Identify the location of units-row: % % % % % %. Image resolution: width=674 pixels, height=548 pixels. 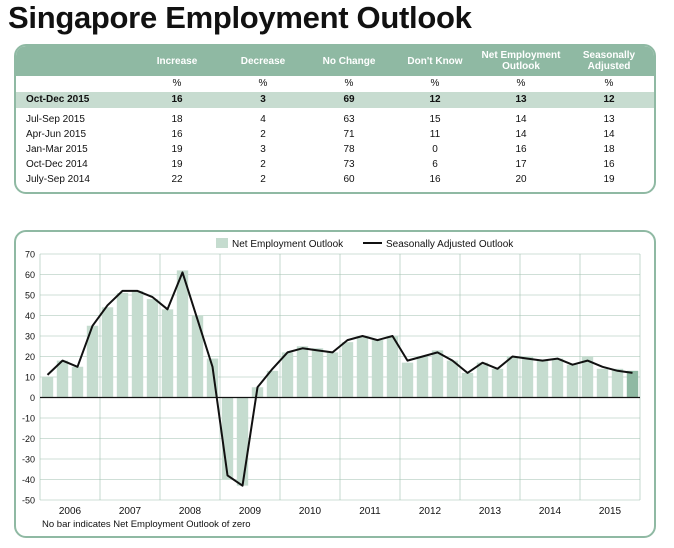
(335, 84).